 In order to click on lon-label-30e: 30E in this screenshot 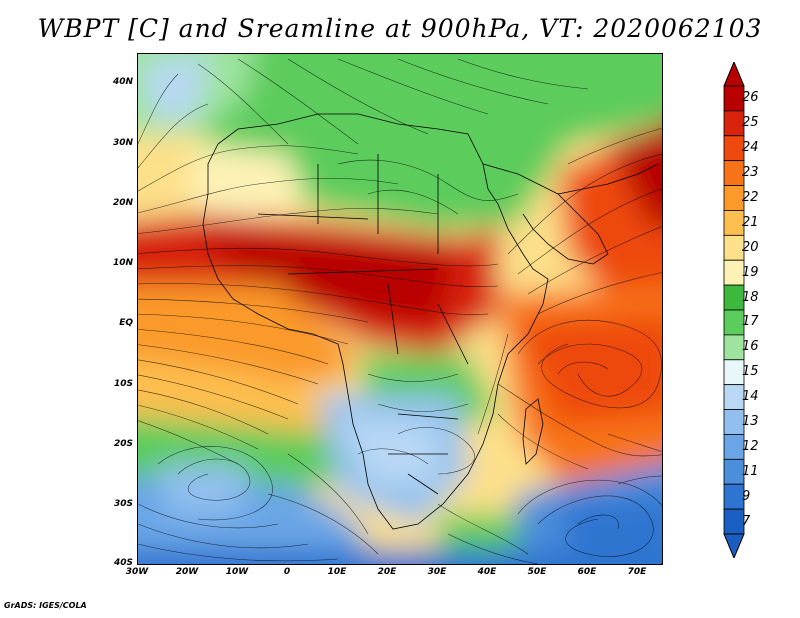, I will do `click(437, 572)`.